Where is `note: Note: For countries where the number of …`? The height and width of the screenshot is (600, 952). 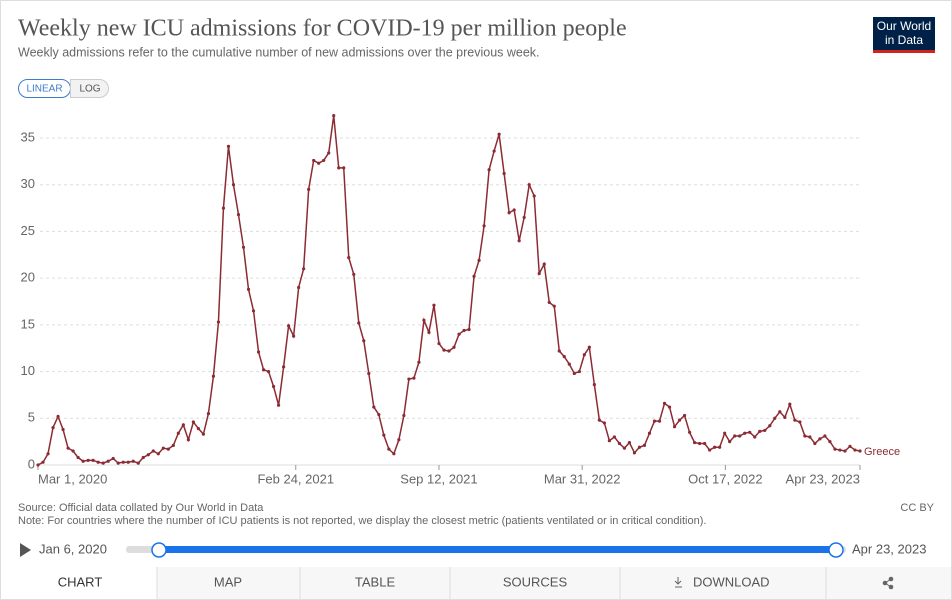
note: Note: For countries where the number of … is located at coordinates (362, 521).